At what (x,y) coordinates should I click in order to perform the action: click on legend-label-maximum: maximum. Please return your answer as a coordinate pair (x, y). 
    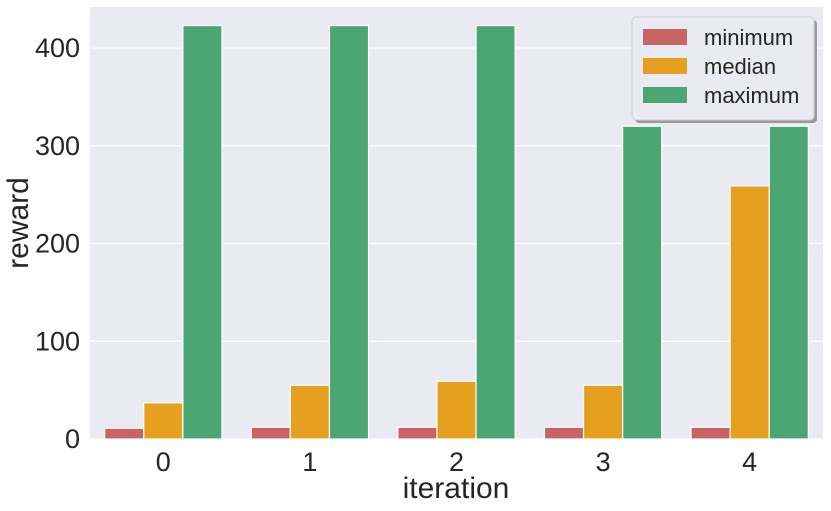
    Looking at the image, I should click on (751, 95).